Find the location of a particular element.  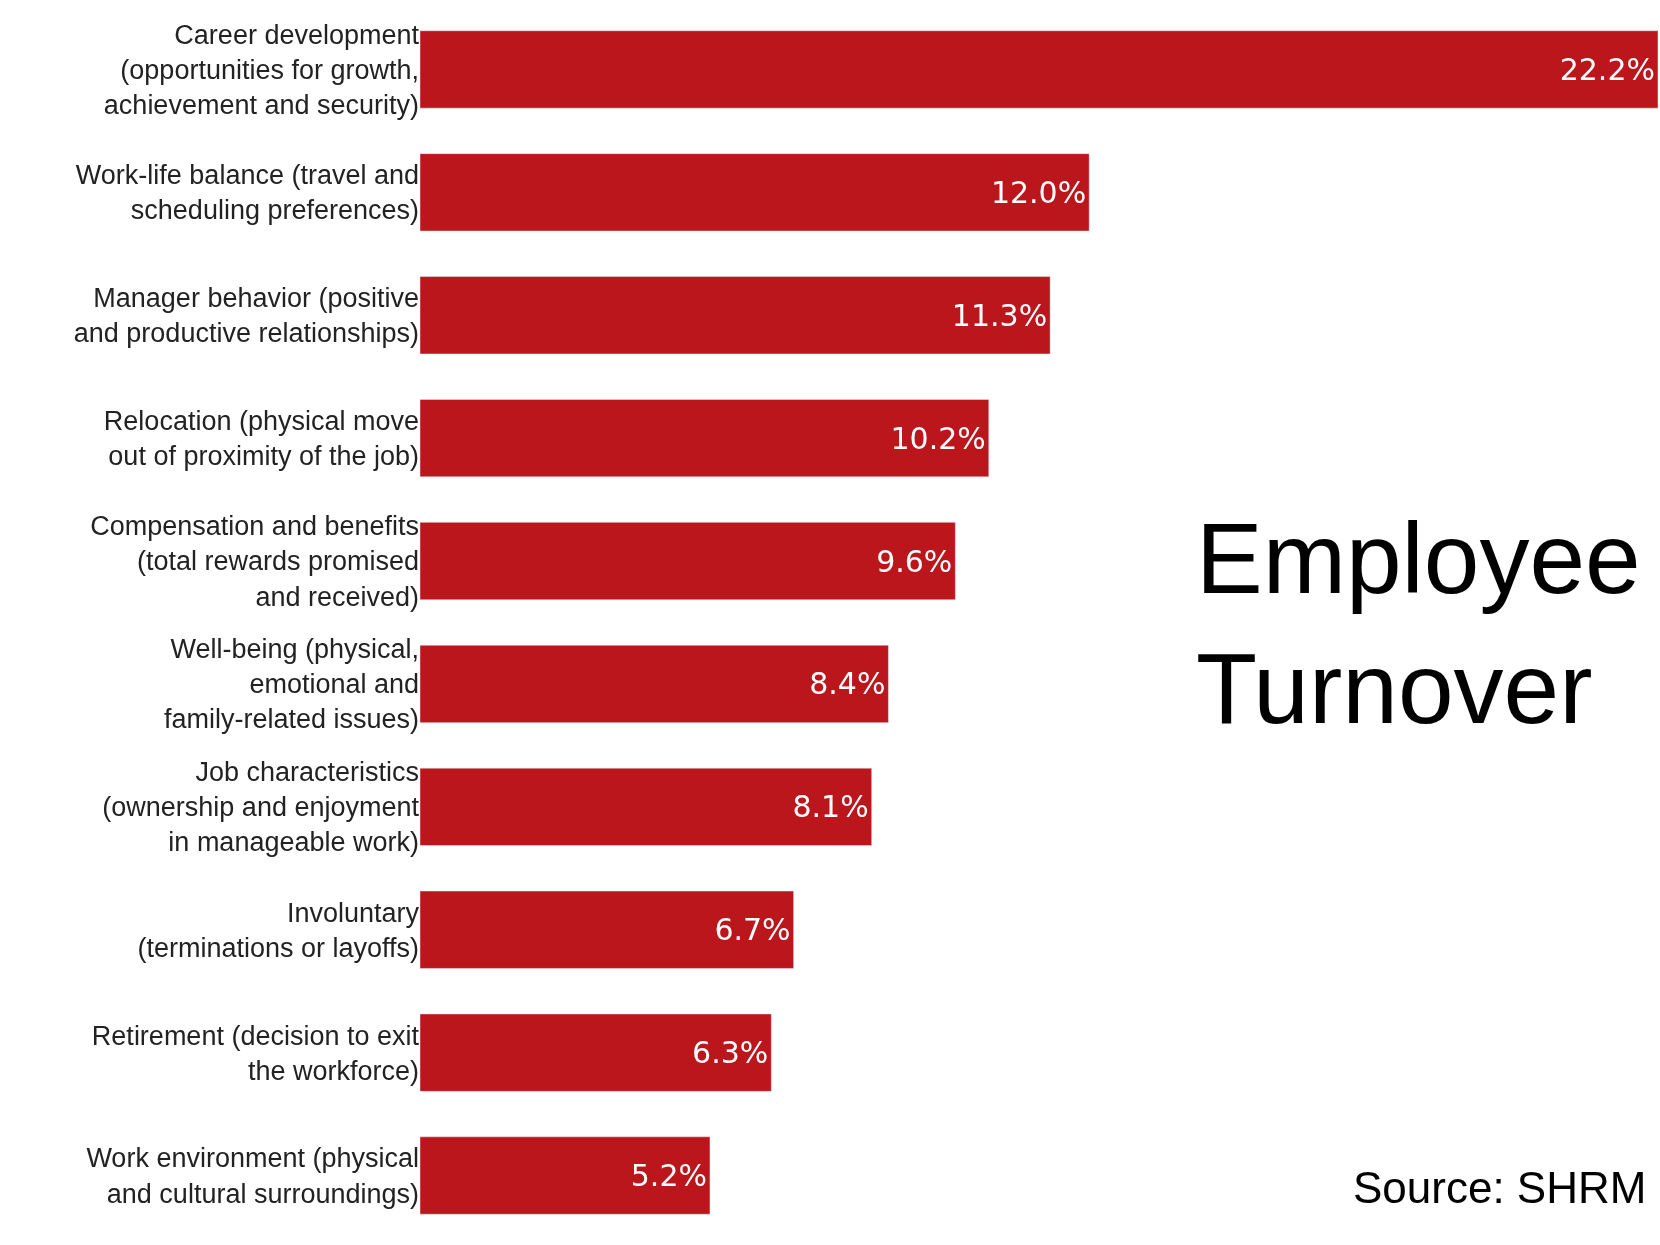

data-label: 12.0% is located at coordinates (1038, 192).